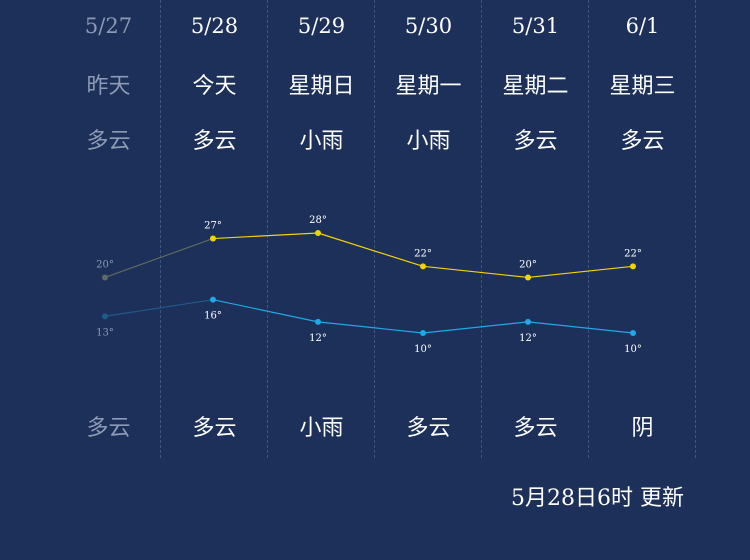  What do you see at coordinates (428, 26) in the screenshot?
I see `day-date: 5/30` at bounding box center [428, 26].